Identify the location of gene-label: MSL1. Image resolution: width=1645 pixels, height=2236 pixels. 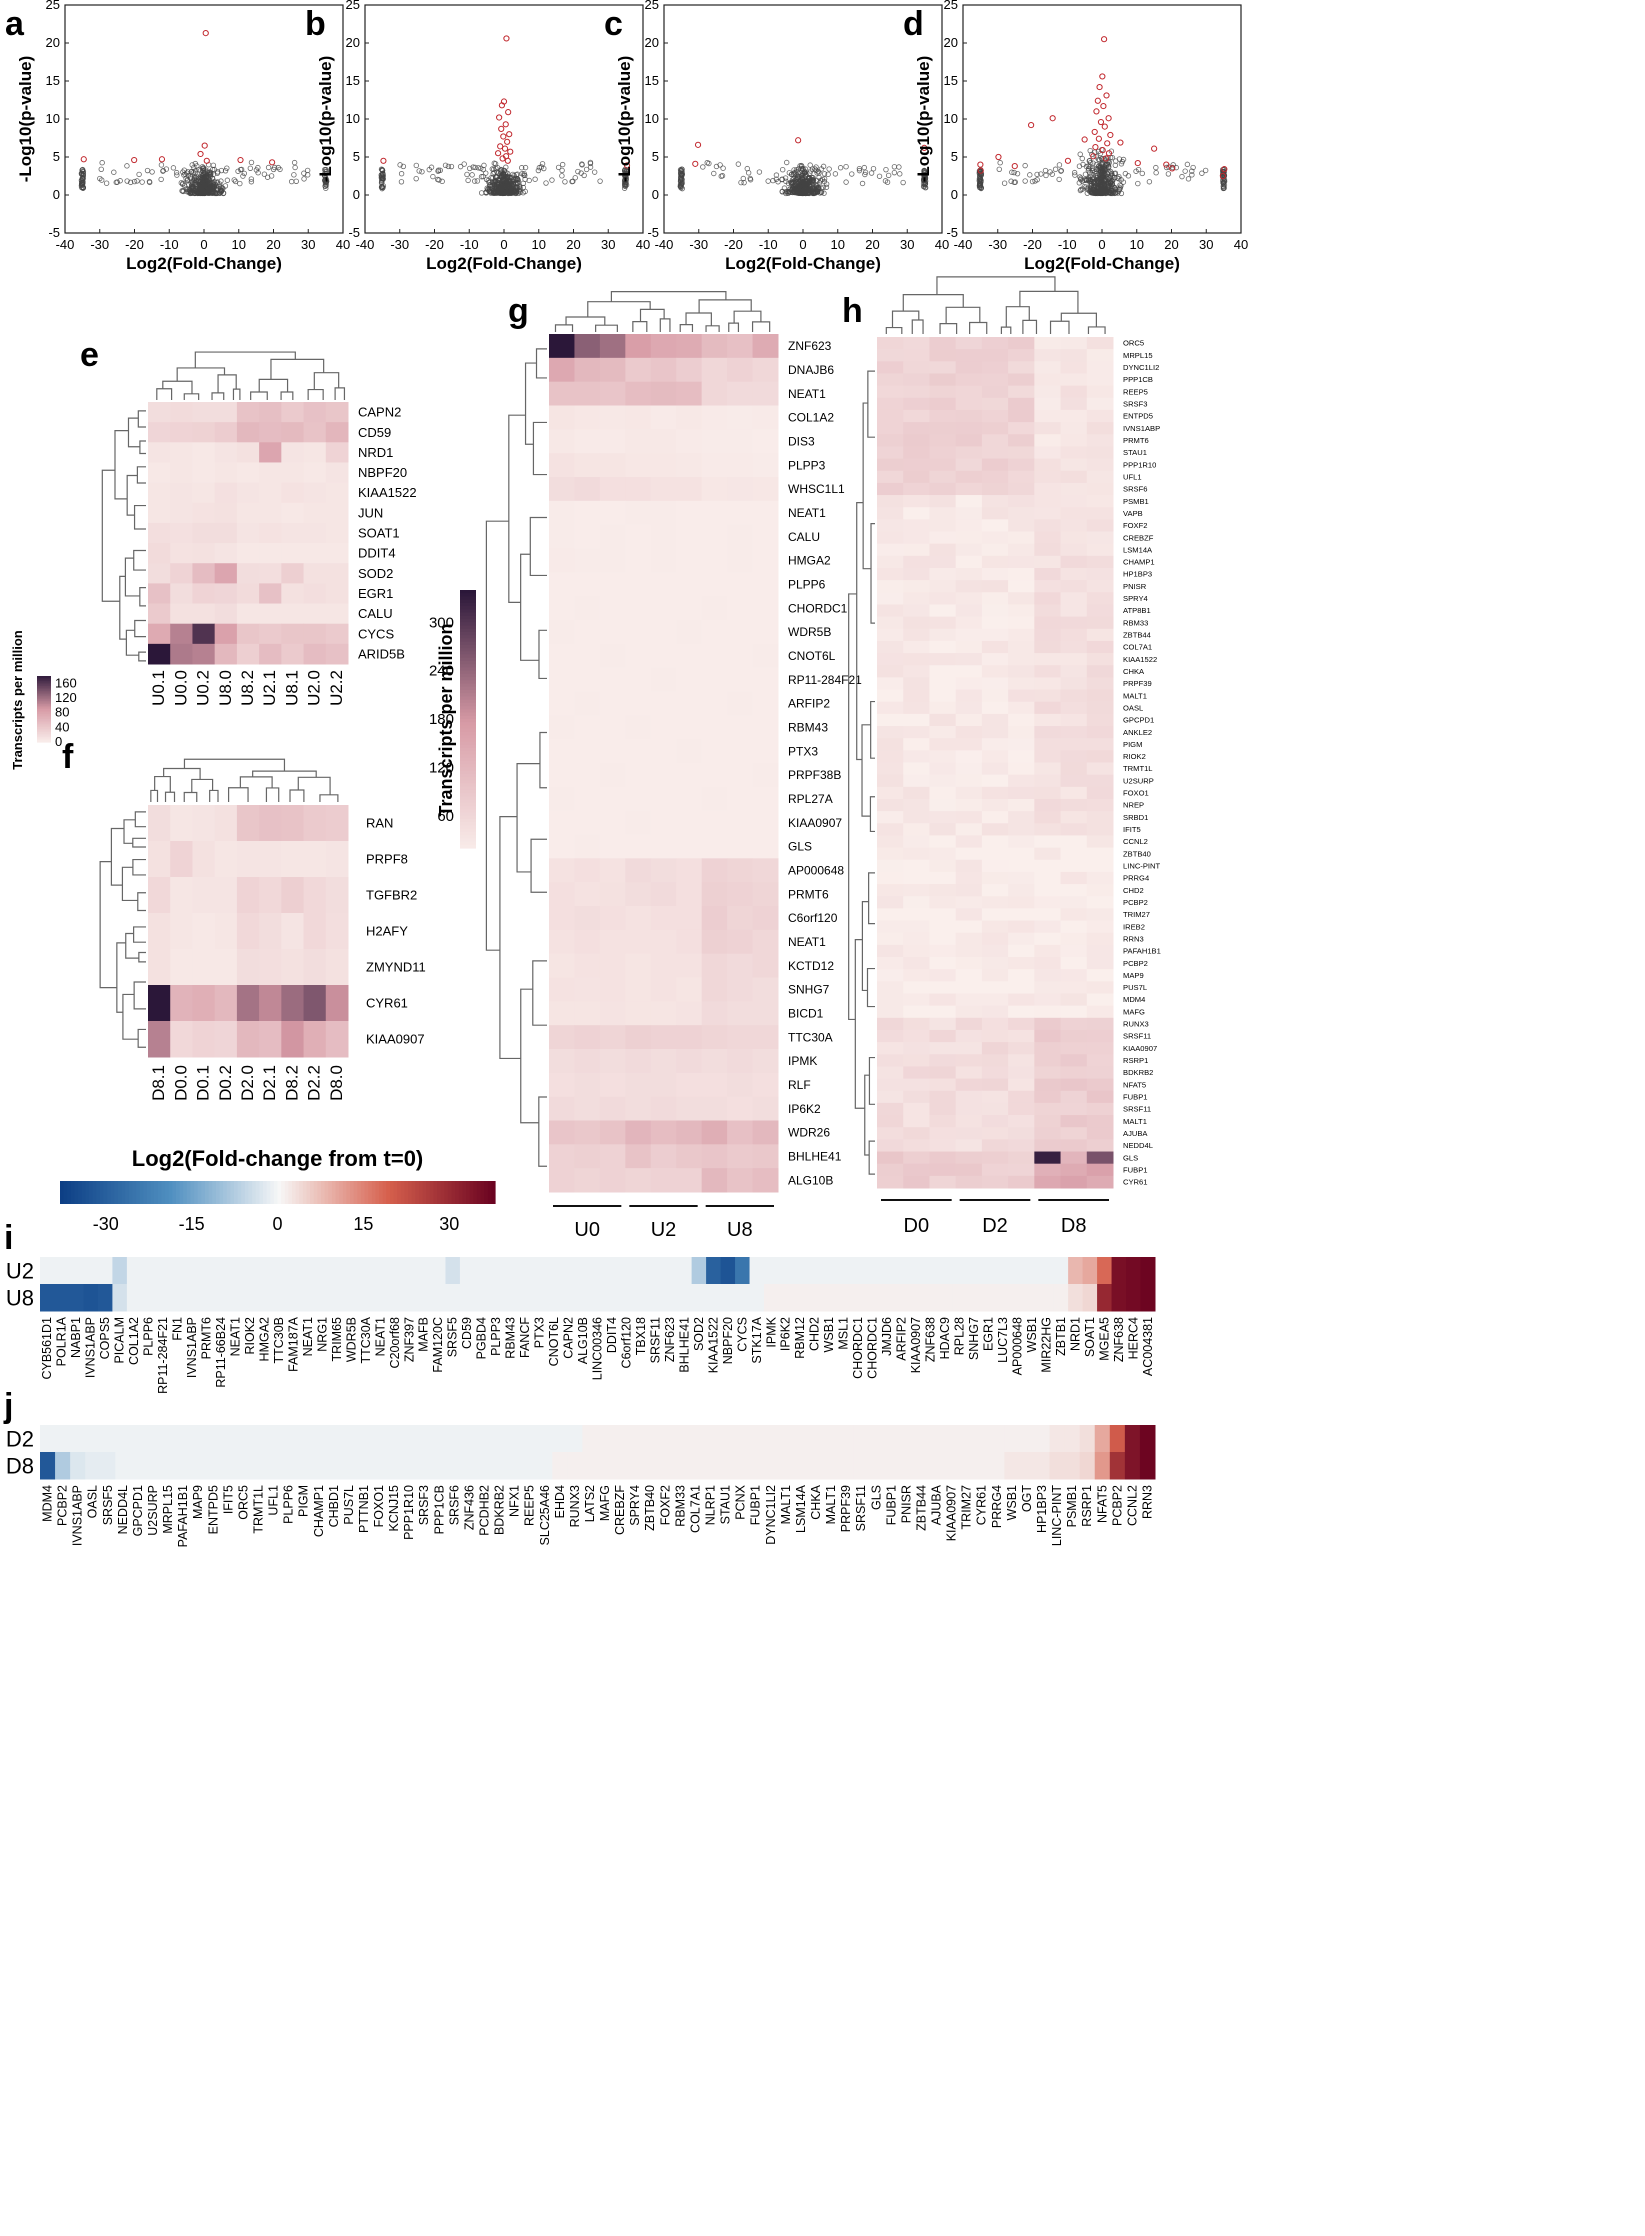
(844, 1333).